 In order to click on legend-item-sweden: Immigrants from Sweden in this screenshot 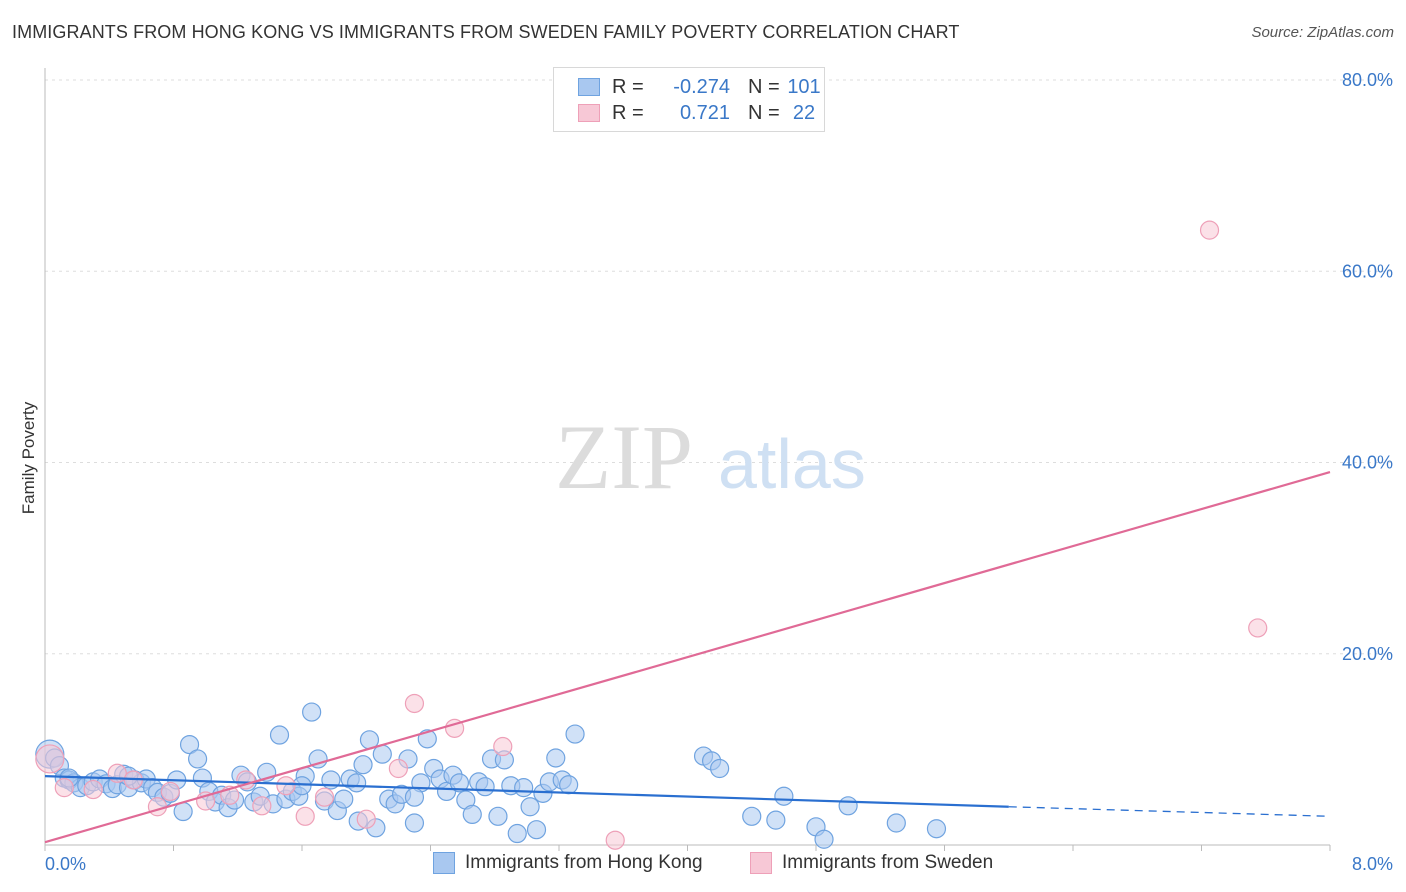, I will do `click(871, 863)`.